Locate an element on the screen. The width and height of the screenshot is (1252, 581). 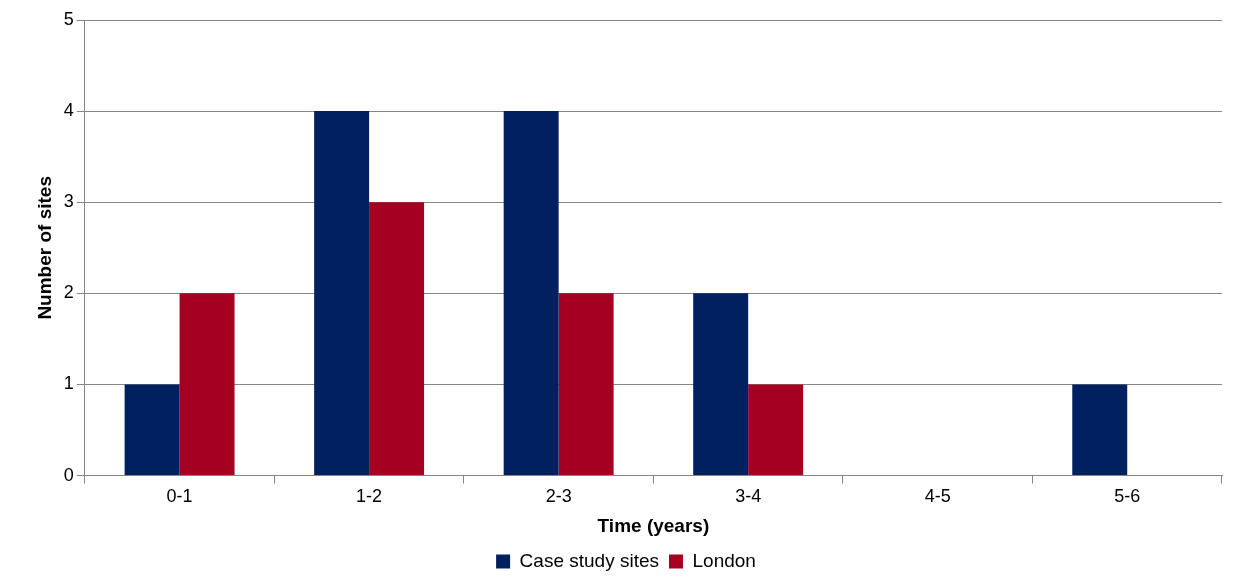
y-tick-label: 1 is located at coordinates (68, 383).